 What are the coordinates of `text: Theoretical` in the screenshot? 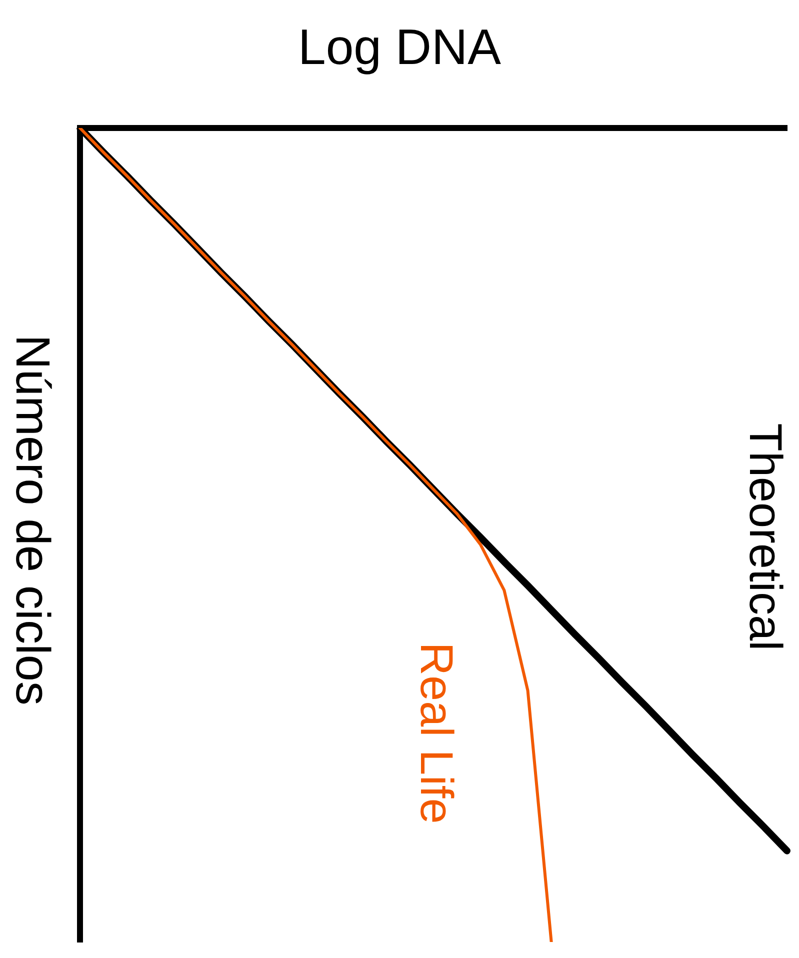 It's located at (766, 537).